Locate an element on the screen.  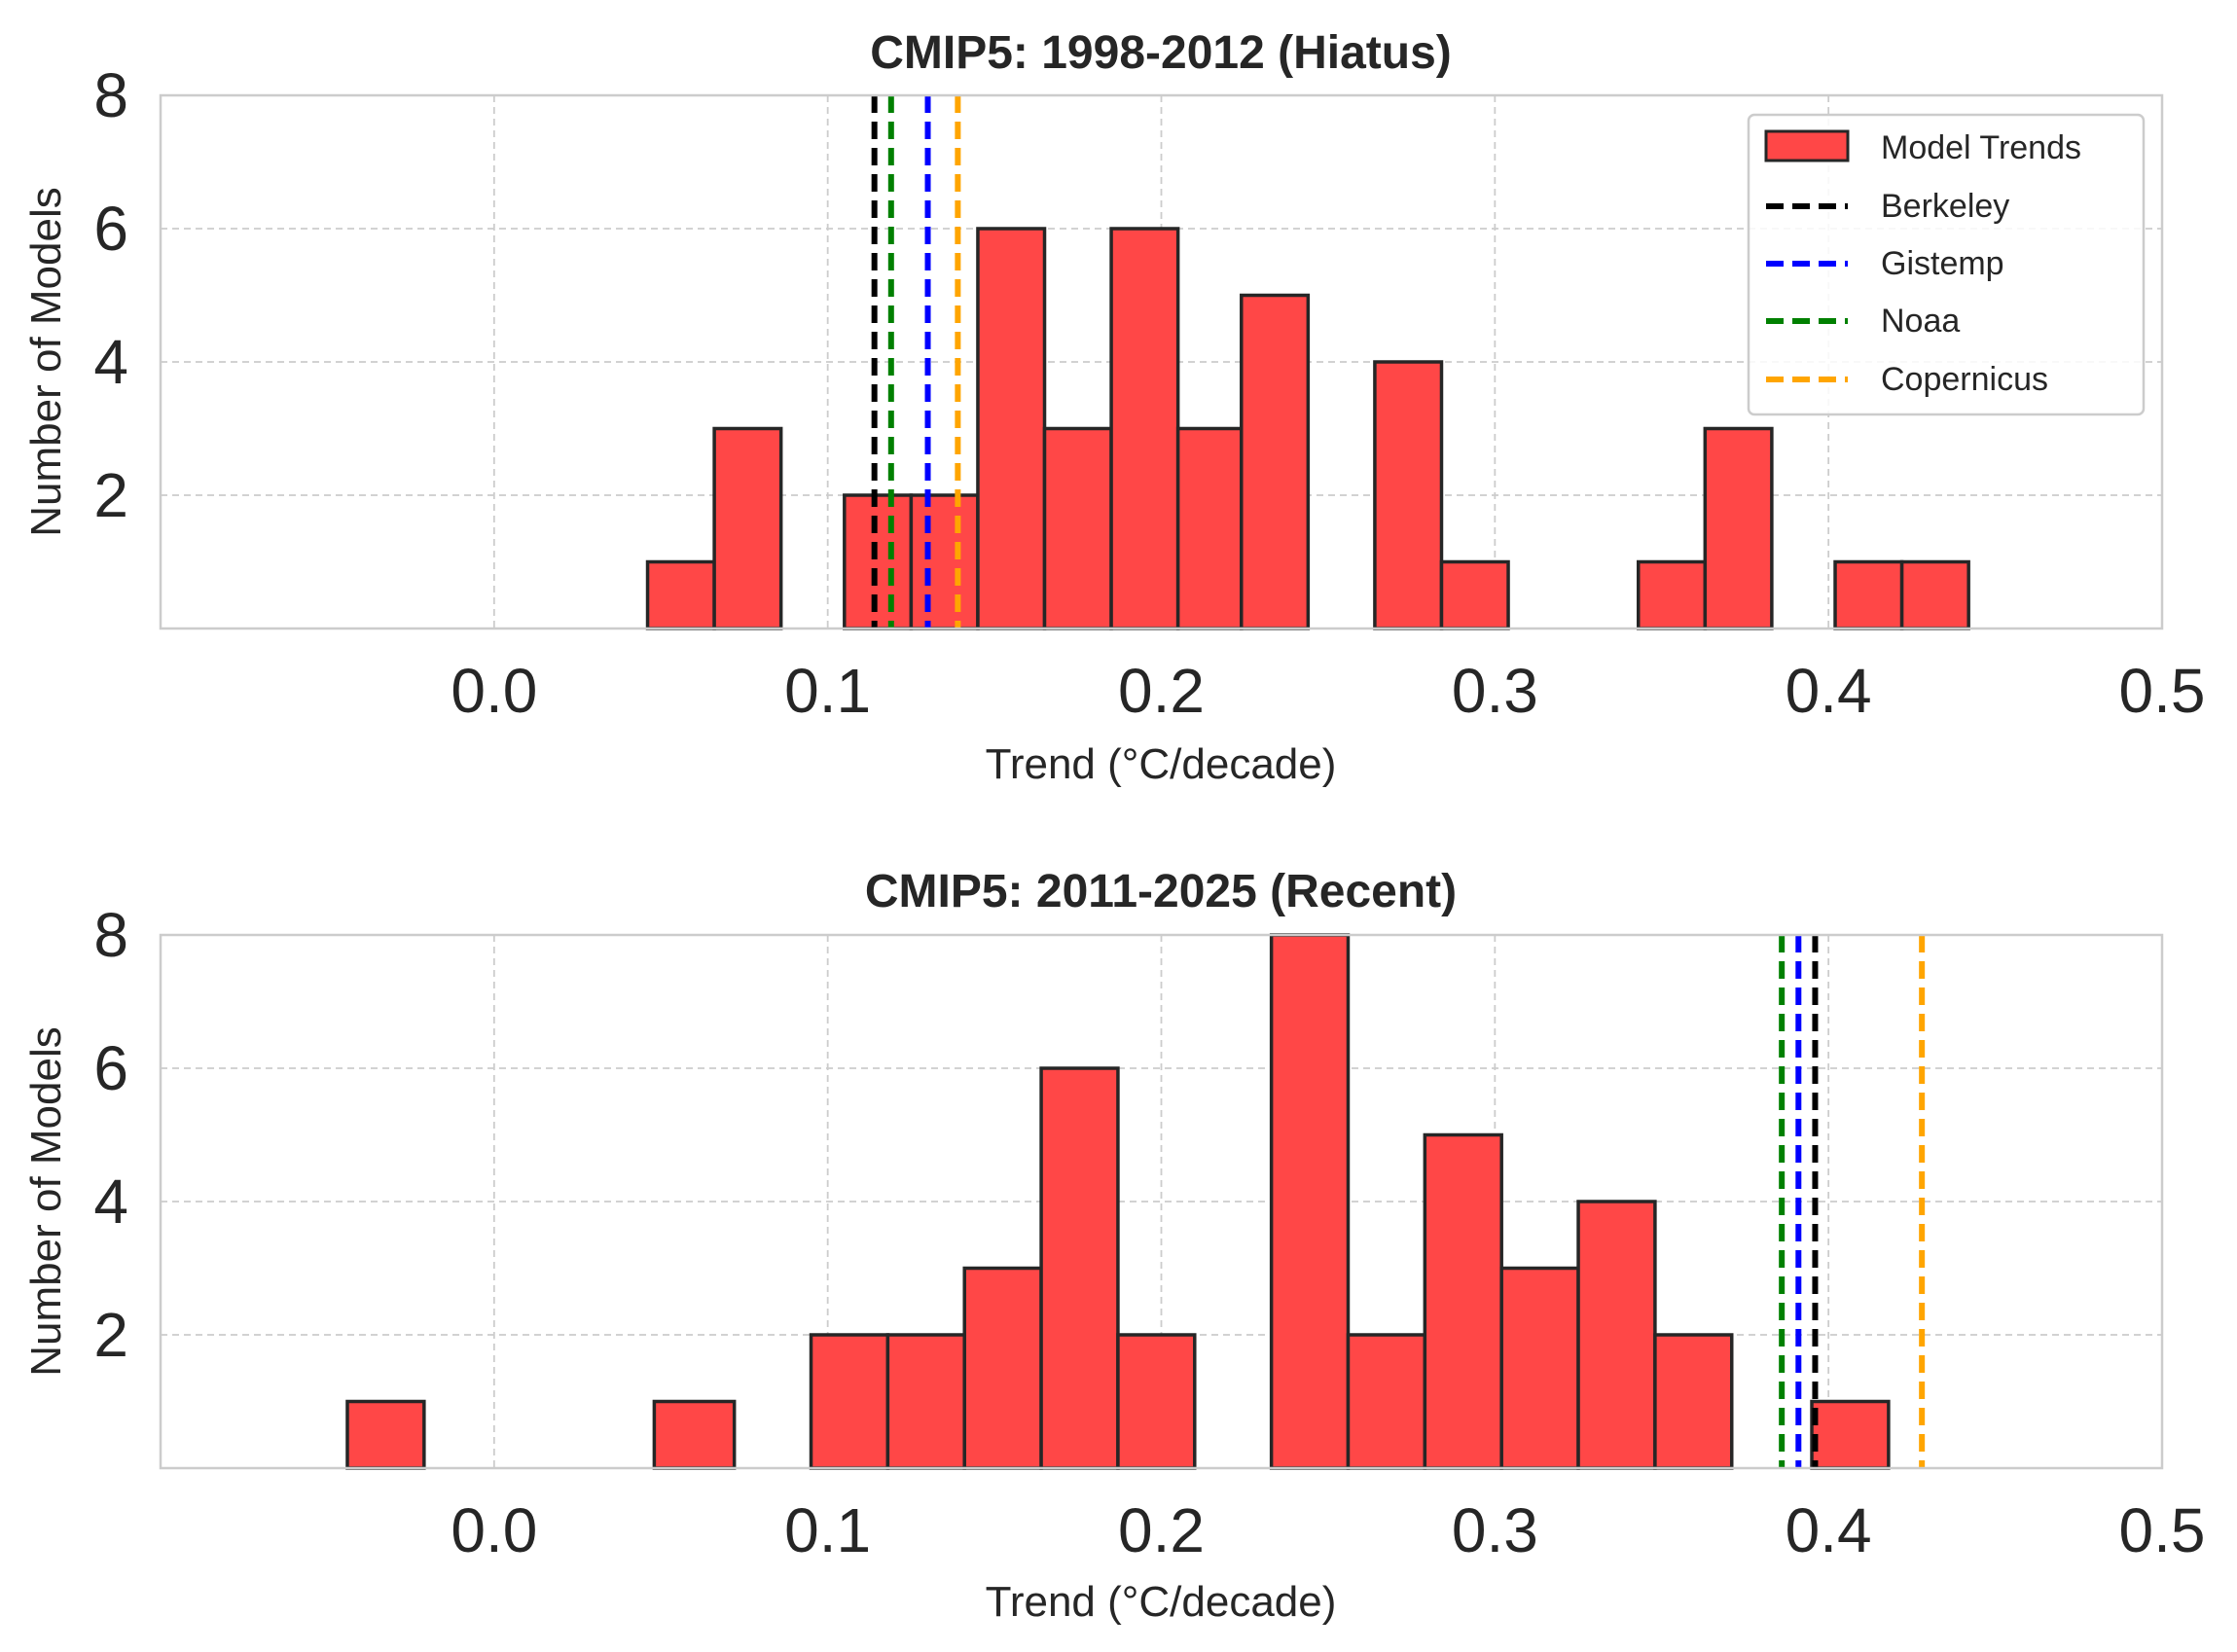
legend-label-copernicus: Copernicus is located at coordinates (1964, 379).